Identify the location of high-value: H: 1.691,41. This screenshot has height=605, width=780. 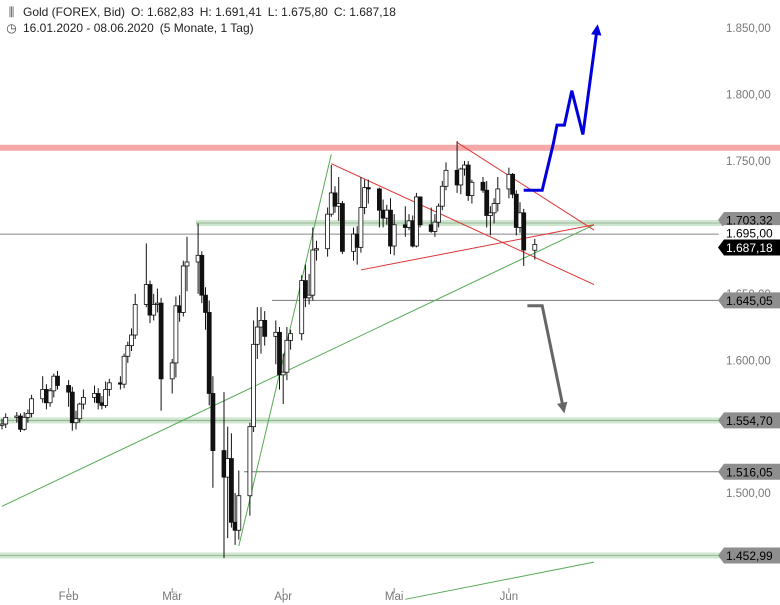
(230, 12).